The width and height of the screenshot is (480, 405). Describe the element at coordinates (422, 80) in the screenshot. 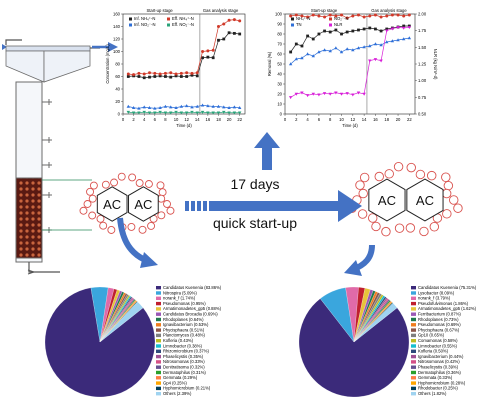

I see `y2-tick-label: 1.00` at that location.